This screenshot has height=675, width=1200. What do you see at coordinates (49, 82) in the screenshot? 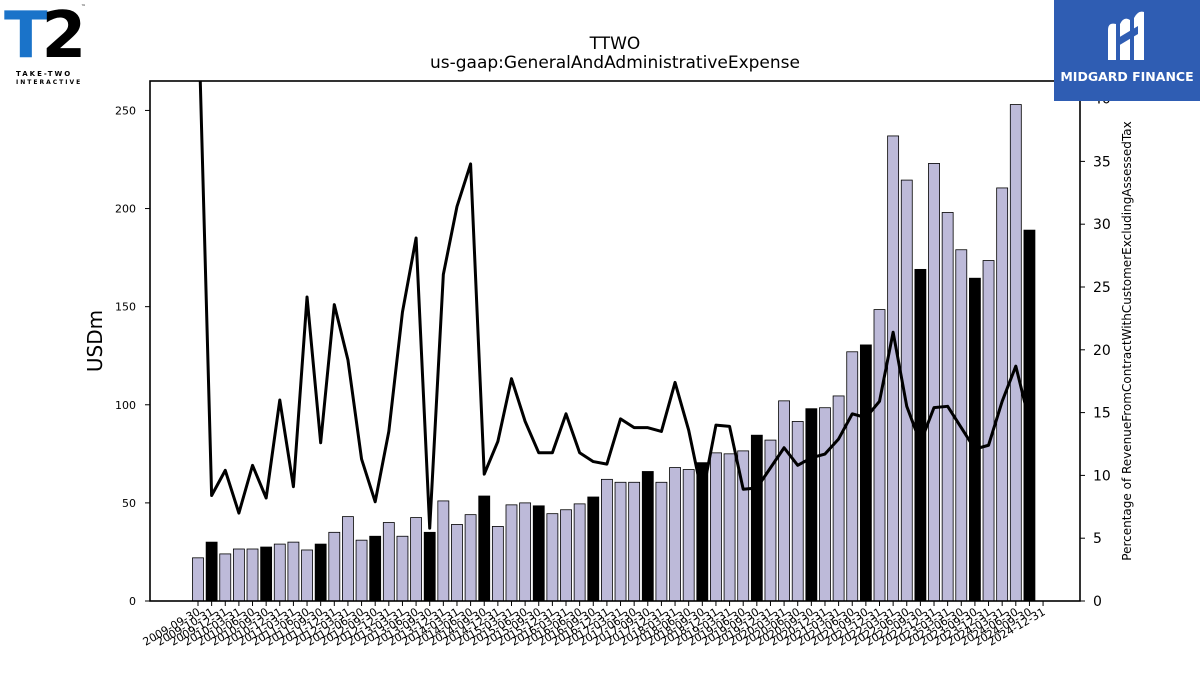
I see `logo-line-2: INTERACTIVE` at bounding box center [49, 82].